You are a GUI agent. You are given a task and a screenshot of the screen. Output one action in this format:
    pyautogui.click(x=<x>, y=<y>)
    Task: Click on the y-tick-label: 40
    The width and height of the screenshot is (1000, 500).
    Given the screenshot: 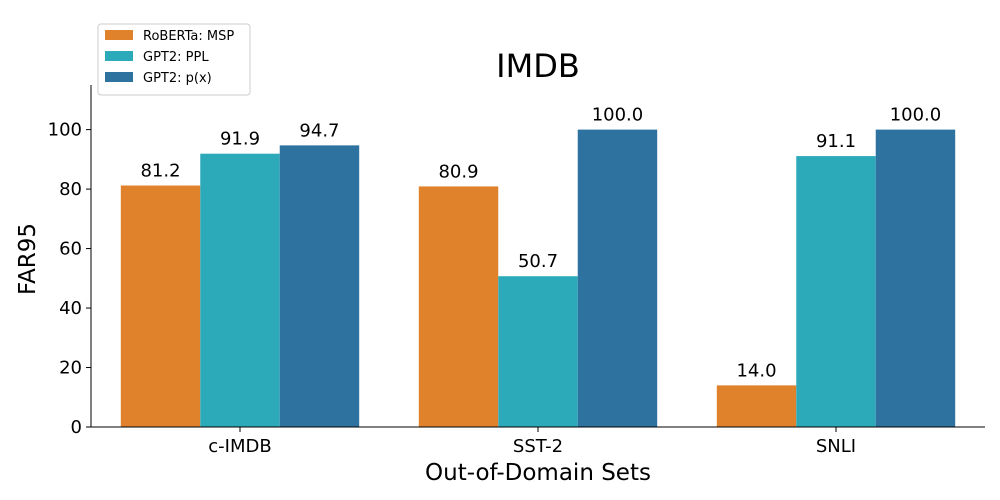 What is the action you would take?
    pyautogui.click(x=70, y=308)
    